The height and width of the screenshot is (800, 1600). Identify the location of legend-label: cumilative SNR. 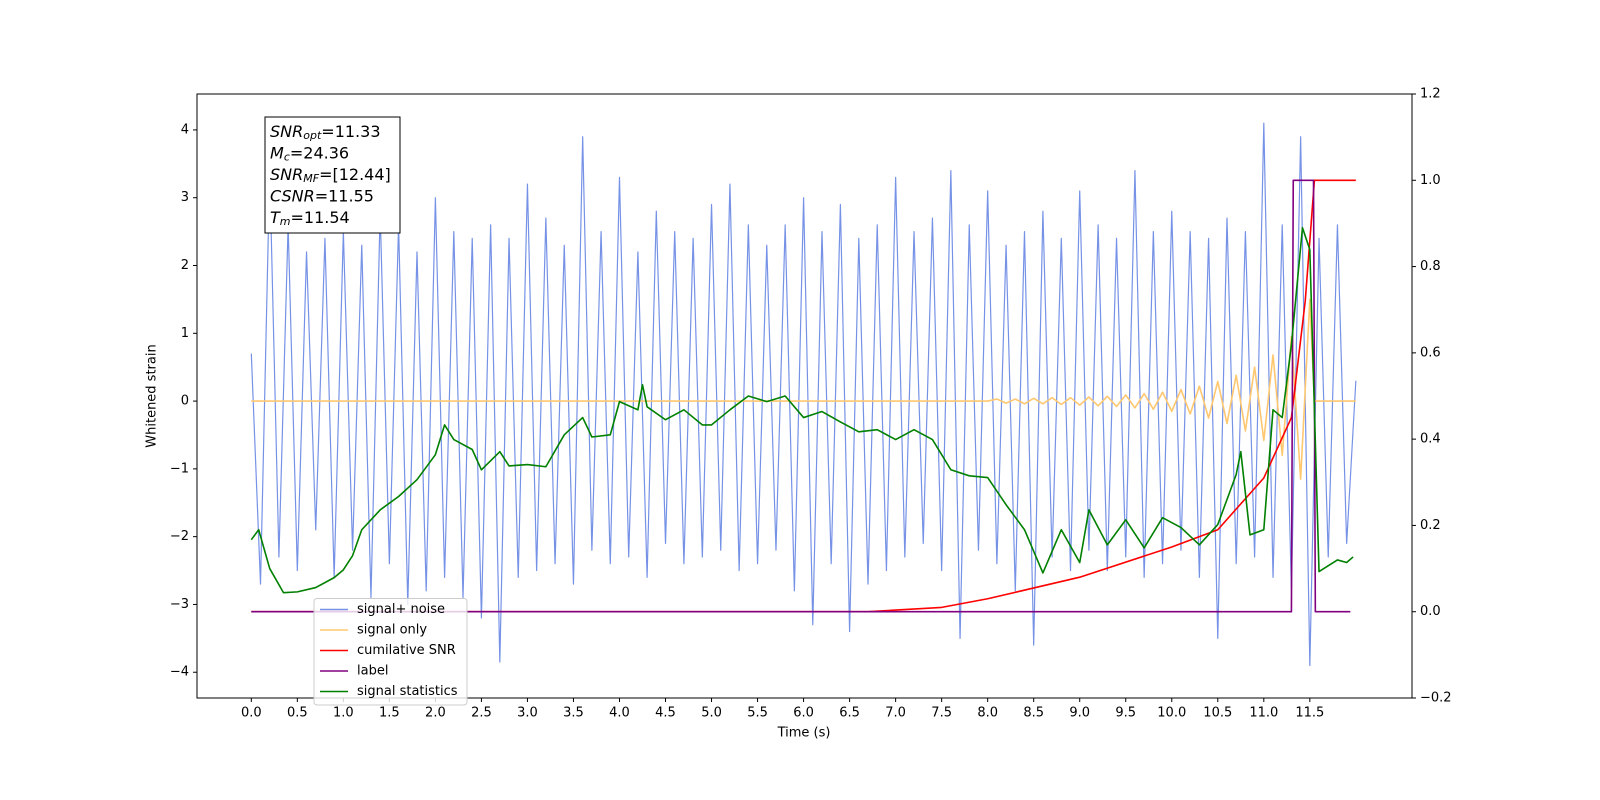
(406, 650).